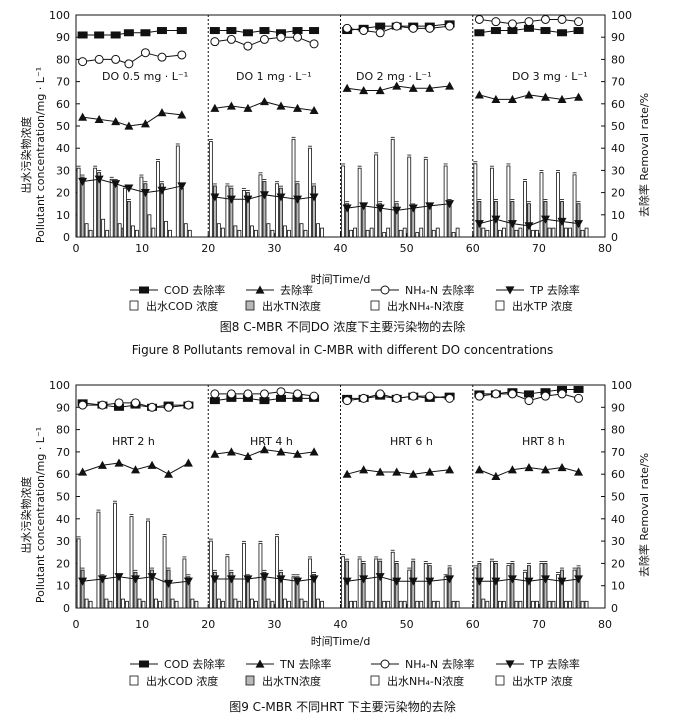 The image size is (685, 719). Describe the element at coordinates (63, 37) in the screenshot. I see `fig8-ytick-label-left: 90` at that location.